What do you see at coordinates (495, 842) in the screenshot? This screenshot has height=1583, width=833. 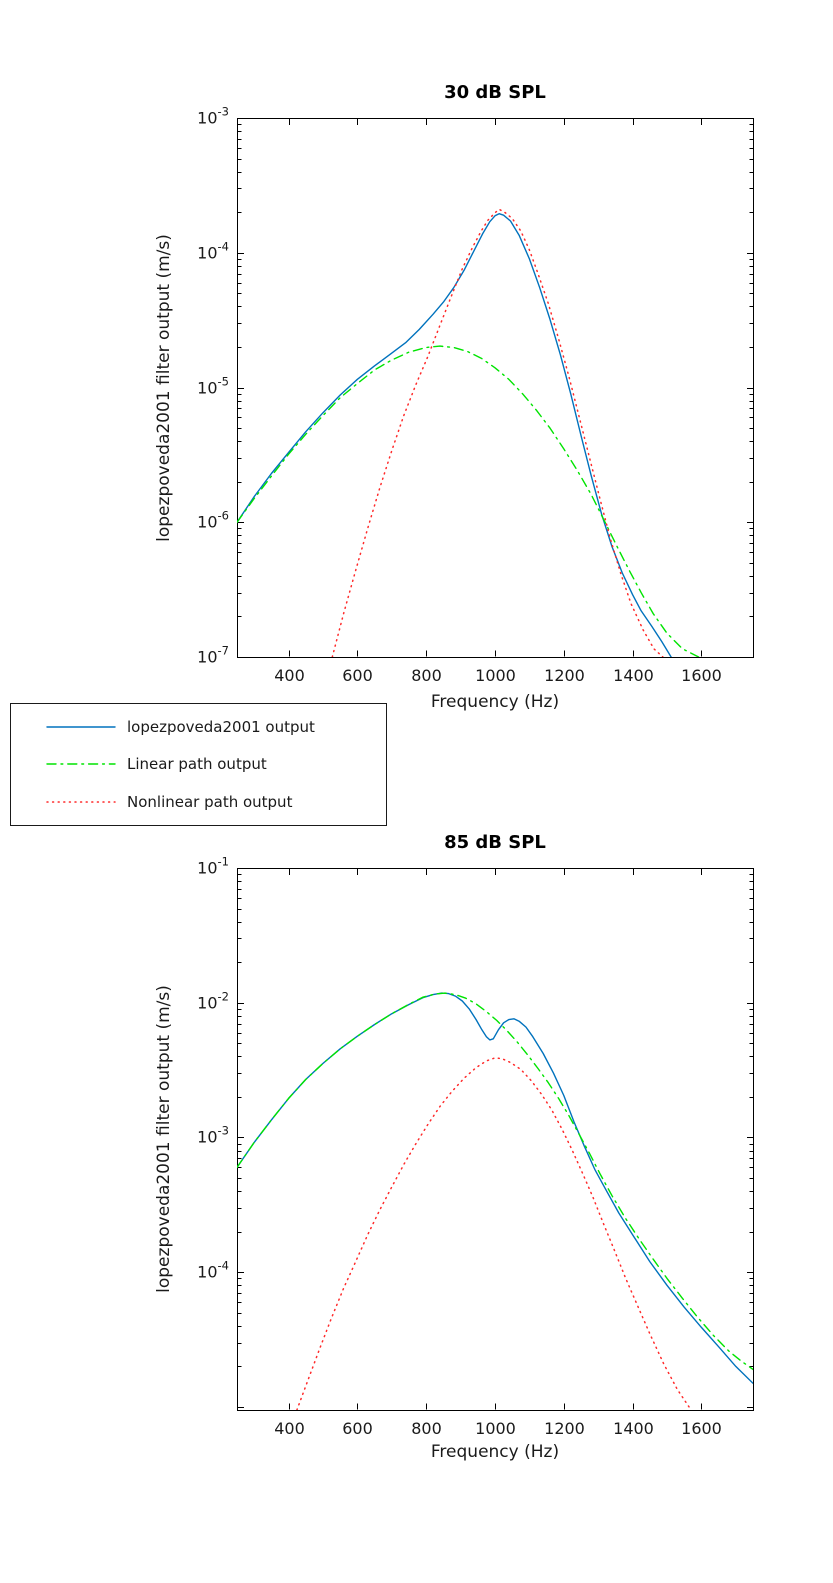 I see `chart-title-85db: 85 dB SPL` at bounding box center [495, 842].